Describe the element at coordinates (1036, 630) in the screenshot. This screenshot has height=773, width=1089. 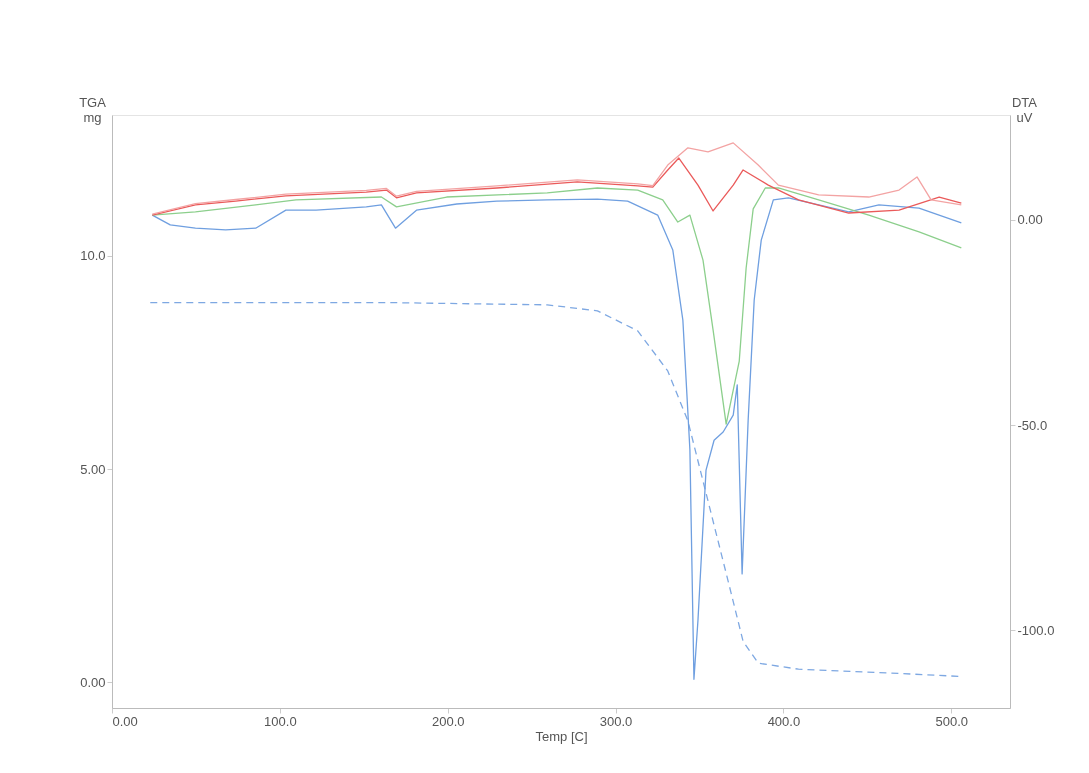
I see `y2-tick-label: -100.0` at that location.